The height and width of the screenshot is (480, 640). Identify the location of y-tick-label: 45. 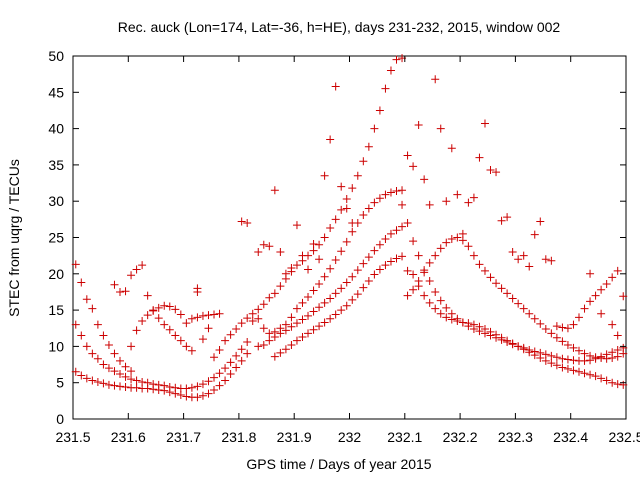
(56, 92).